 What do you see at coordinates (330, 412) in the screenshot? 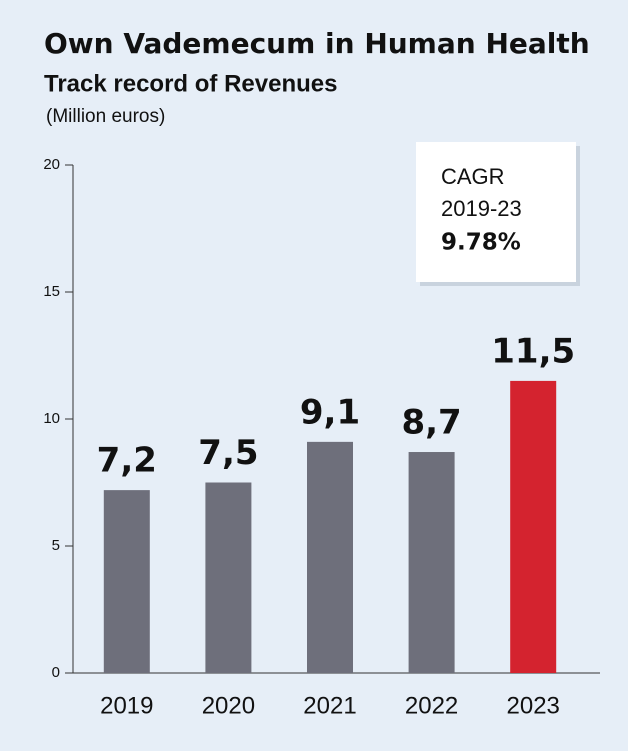
I see `value-label: 9,1` at bounding box center [330, 412].